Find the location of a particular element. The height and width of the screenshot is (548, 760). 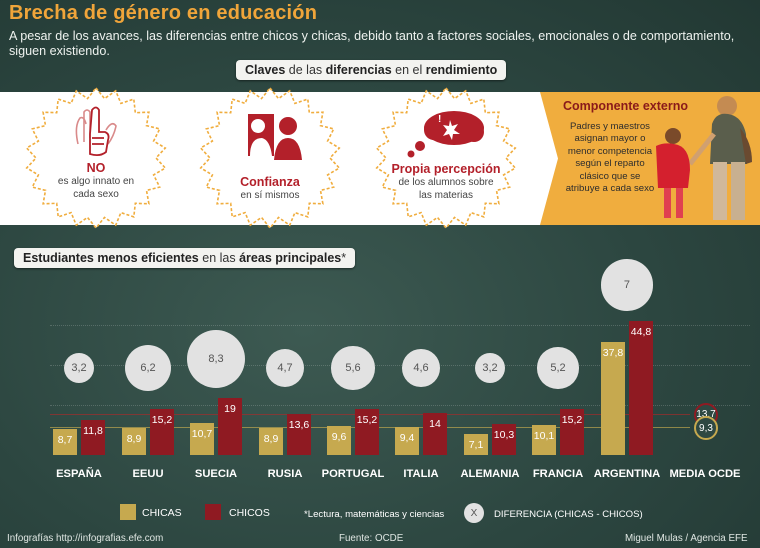

bar-value-label: 7,1 is located at coordinates (476, 444).